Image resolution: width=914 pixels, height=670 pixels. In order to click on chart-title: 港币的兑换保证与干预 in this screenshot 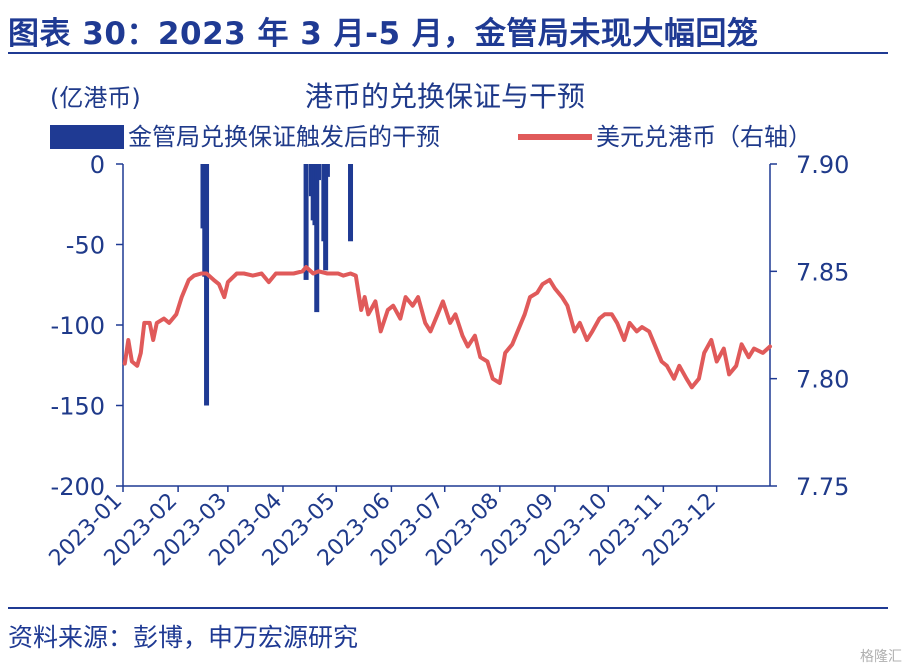, I will do `click(445, 96)`.